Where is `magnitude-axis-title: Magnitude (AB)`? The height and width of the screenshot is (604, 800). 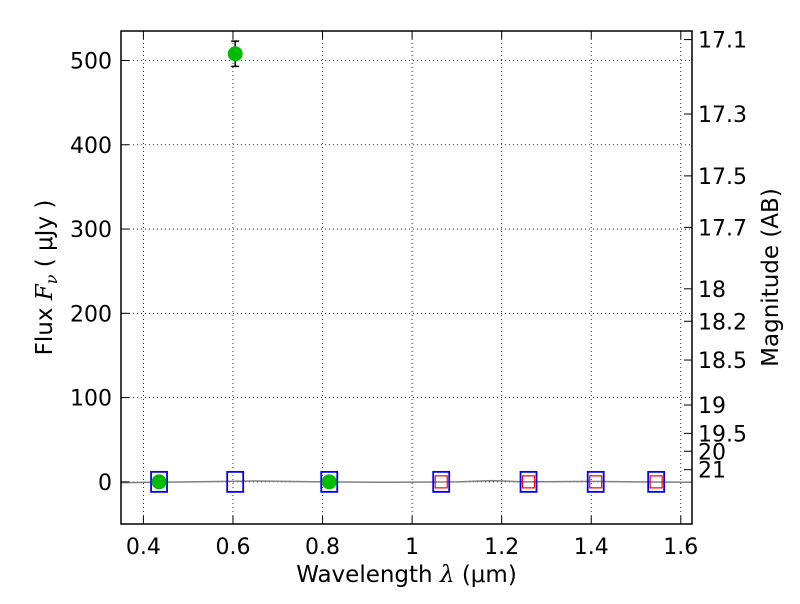 magnitude-axis-title: Magnitude (AB) is located at coordinates (771, 277).